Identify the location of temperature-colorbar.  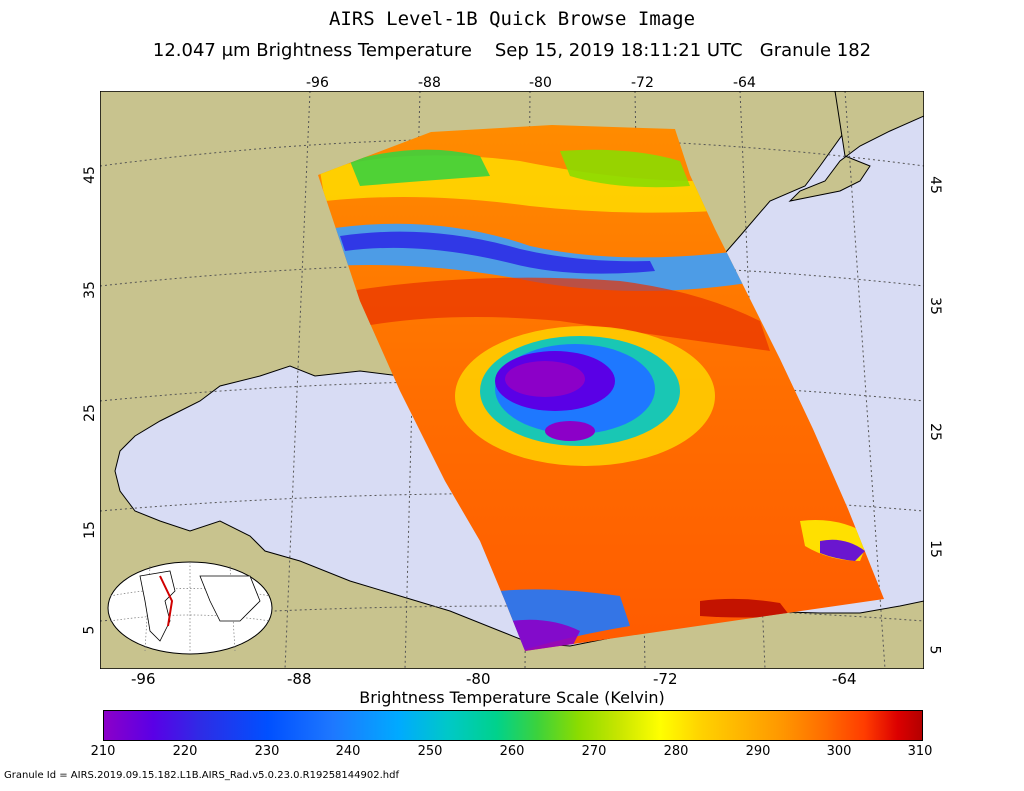
(513, 725).